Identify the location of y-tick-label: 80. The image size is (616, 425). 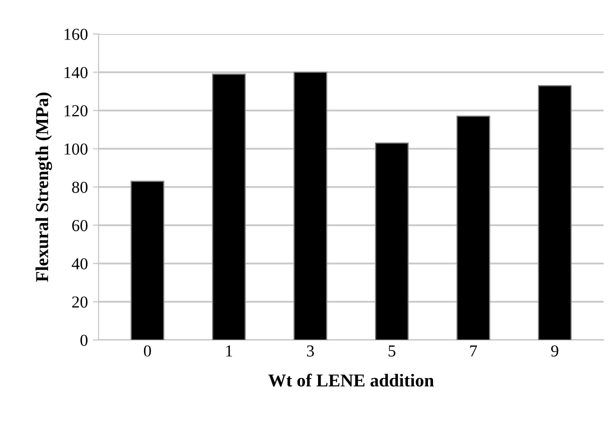
(80, 187).